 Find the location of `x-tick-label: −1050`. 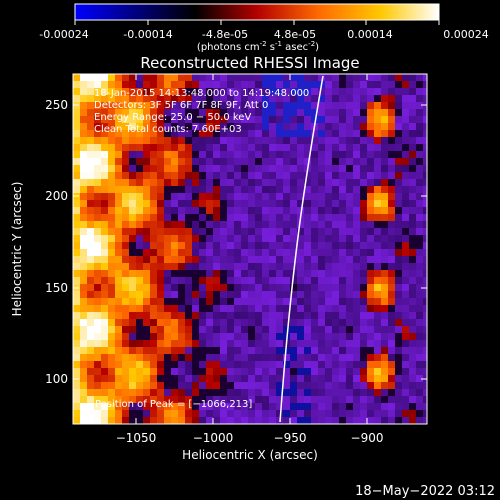

x-tick-label: −1050 is located at coordinates (136, 438).